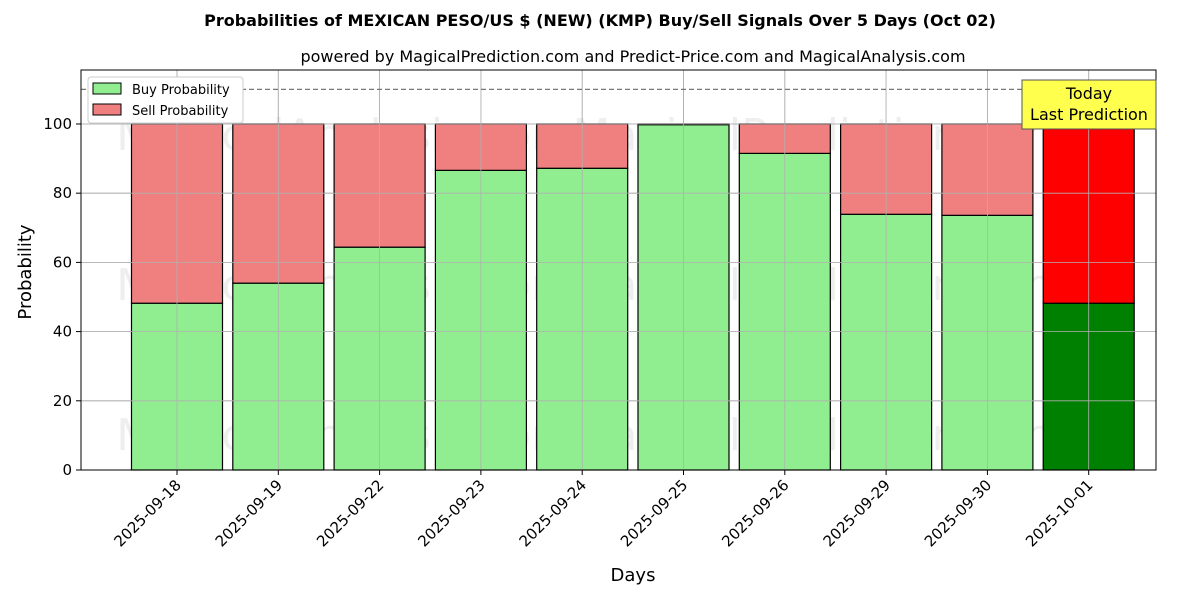  Describe the element at coordinates (180, 111) in the screenshot. I see `legend-label-sell: Sell Probability` at that location.